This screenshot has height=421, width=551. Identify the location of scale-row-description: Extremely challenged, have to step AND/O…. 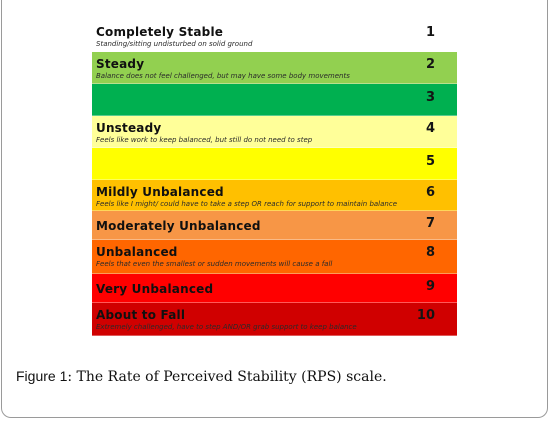
(226, 327).